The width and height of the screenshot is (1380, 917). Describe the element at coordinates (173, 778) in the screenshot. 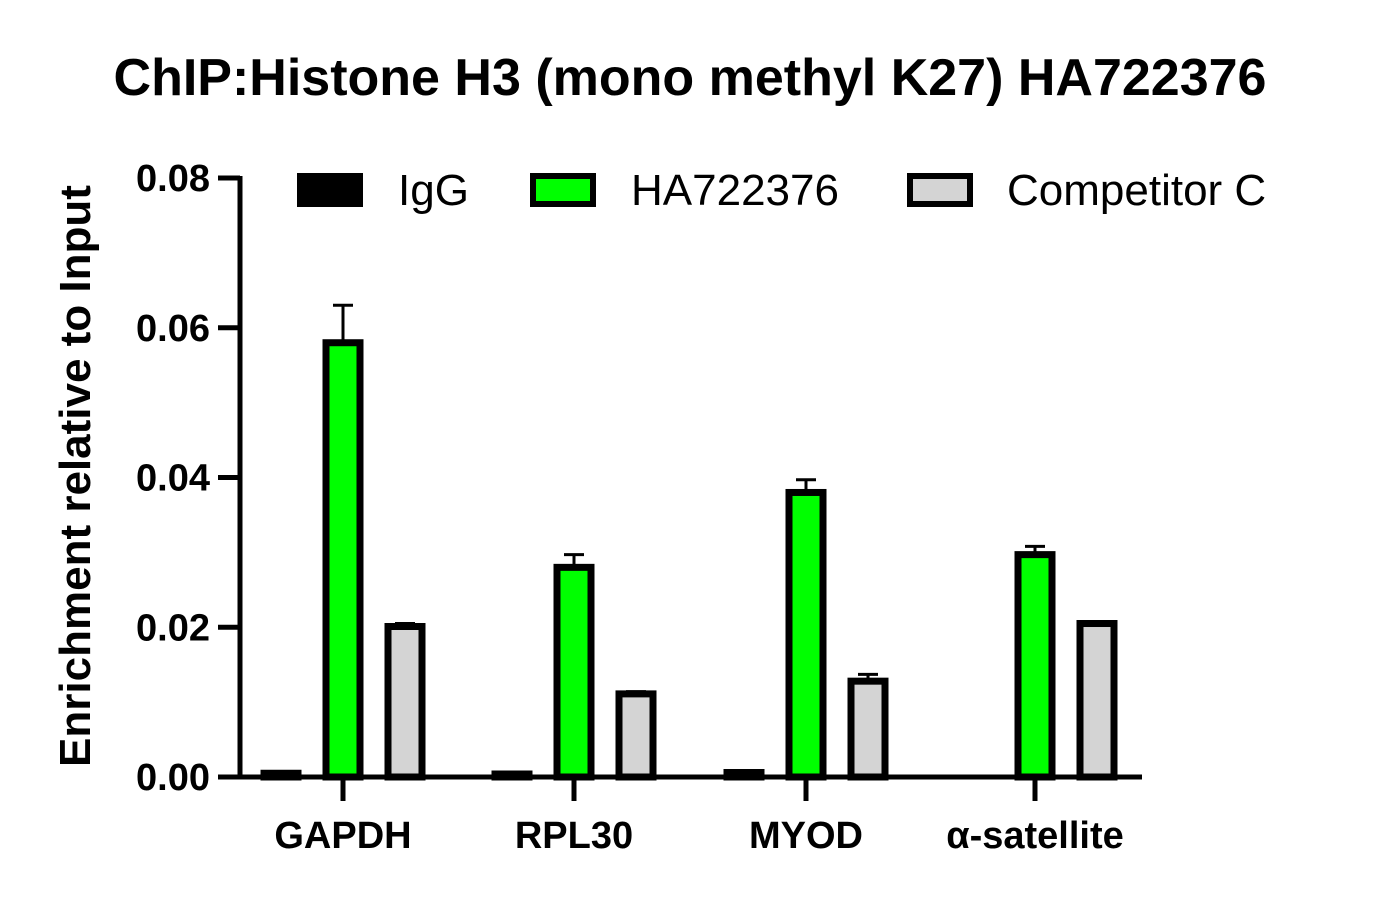

I see `y-tick-label: 0.00` at that location.